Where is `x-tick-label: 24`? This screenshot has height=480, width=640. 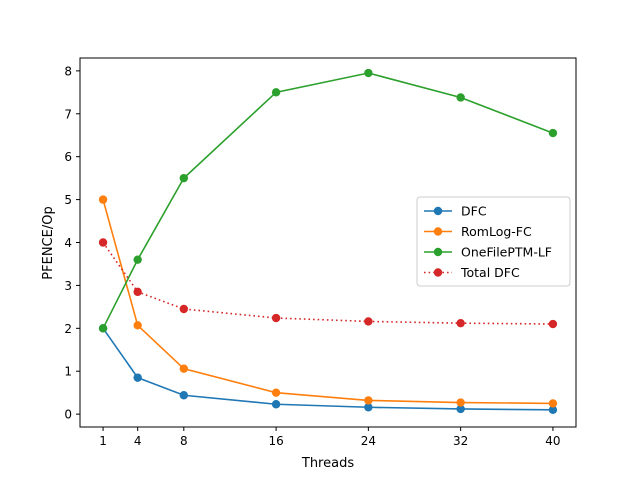 x-tick-label: 24 is located at coordinates (368, 441).